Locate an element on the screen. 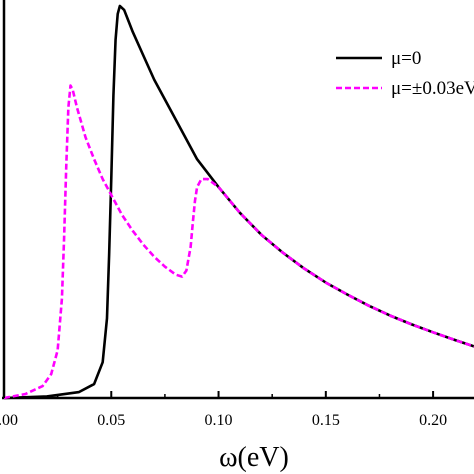 The image size is (474, 474). x-tick-label: 0.20 is located at coordinates (433, 420).